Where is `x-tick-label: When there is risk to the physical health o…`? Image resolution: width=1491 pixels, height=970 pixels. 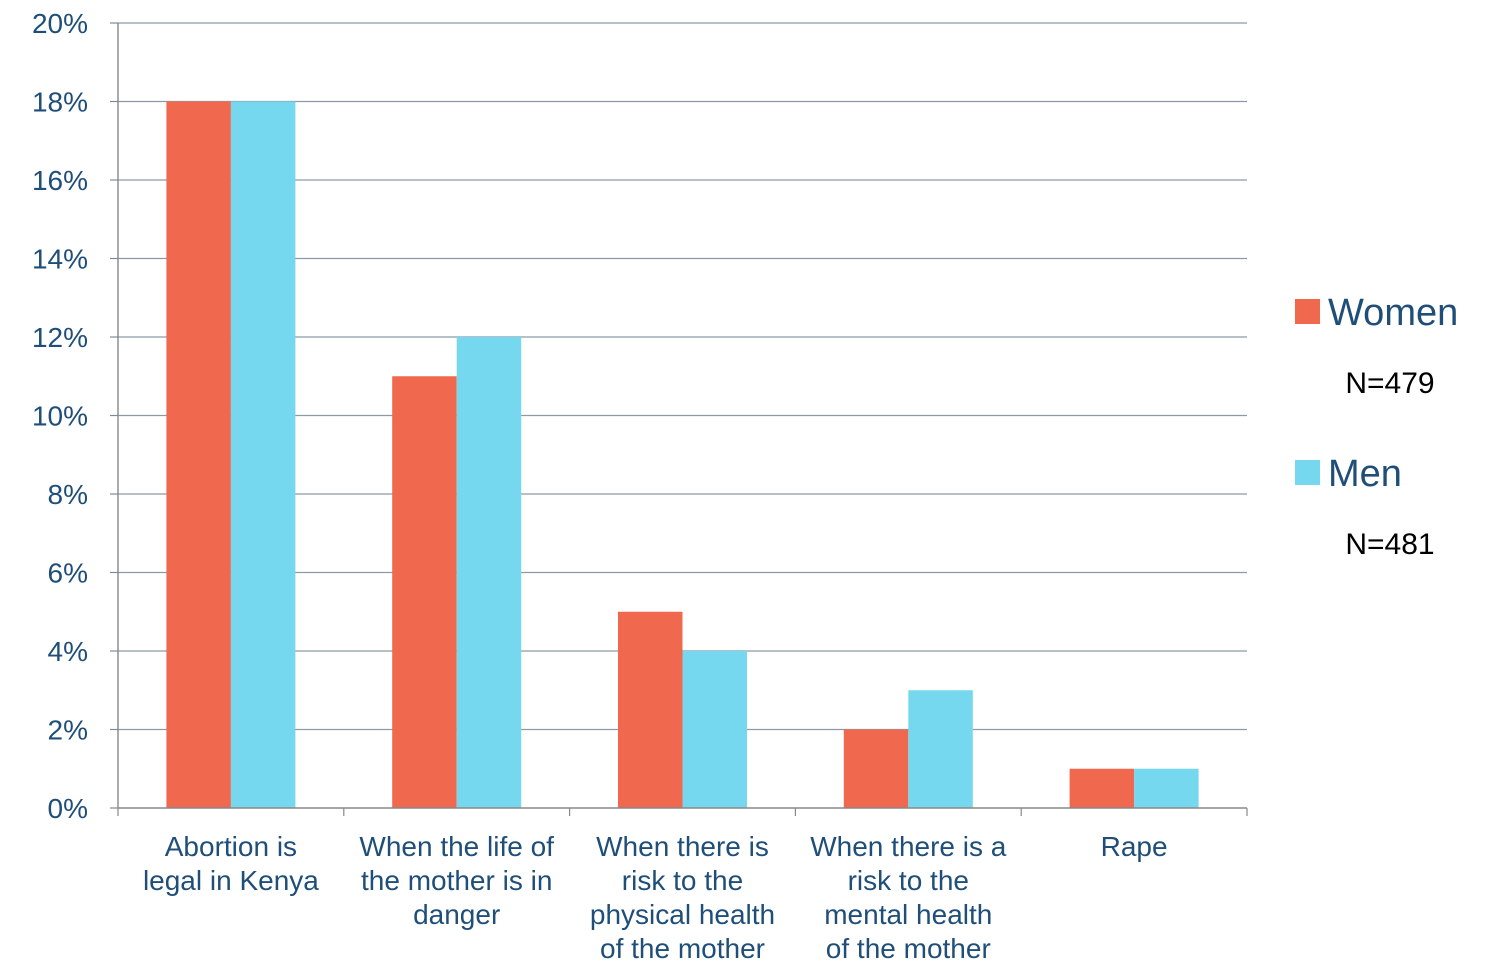
x-tick-label: When there is risk to the physical health o… is located at coordinates (682, 897).